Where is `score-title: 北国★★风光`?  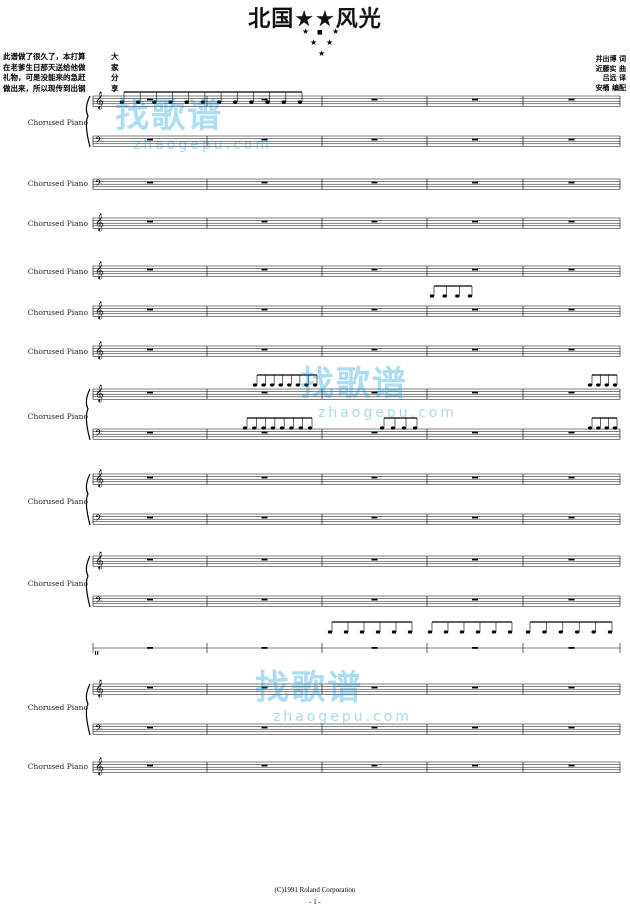 score-title: 北国★★风光 is located at coordinates (315, 19).